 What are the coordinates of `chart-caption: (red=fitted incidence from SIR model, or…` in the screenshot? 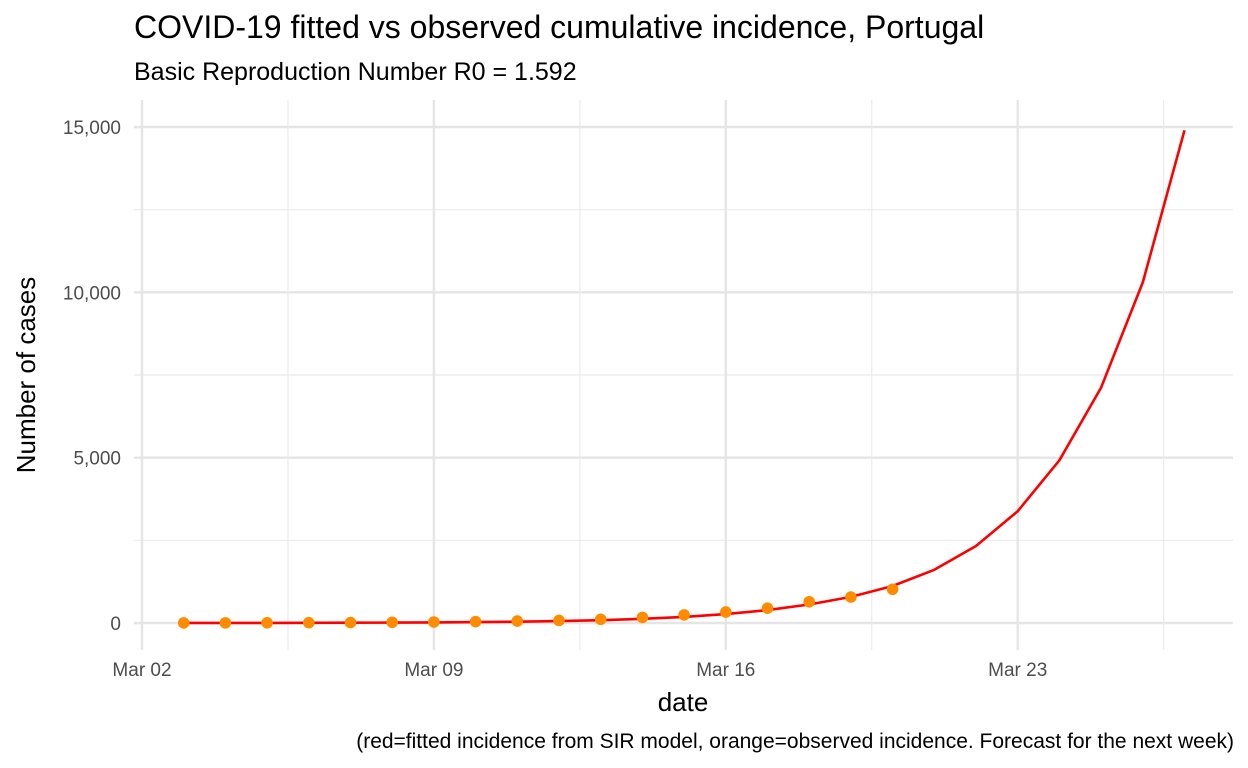 It's located at (795, 741).